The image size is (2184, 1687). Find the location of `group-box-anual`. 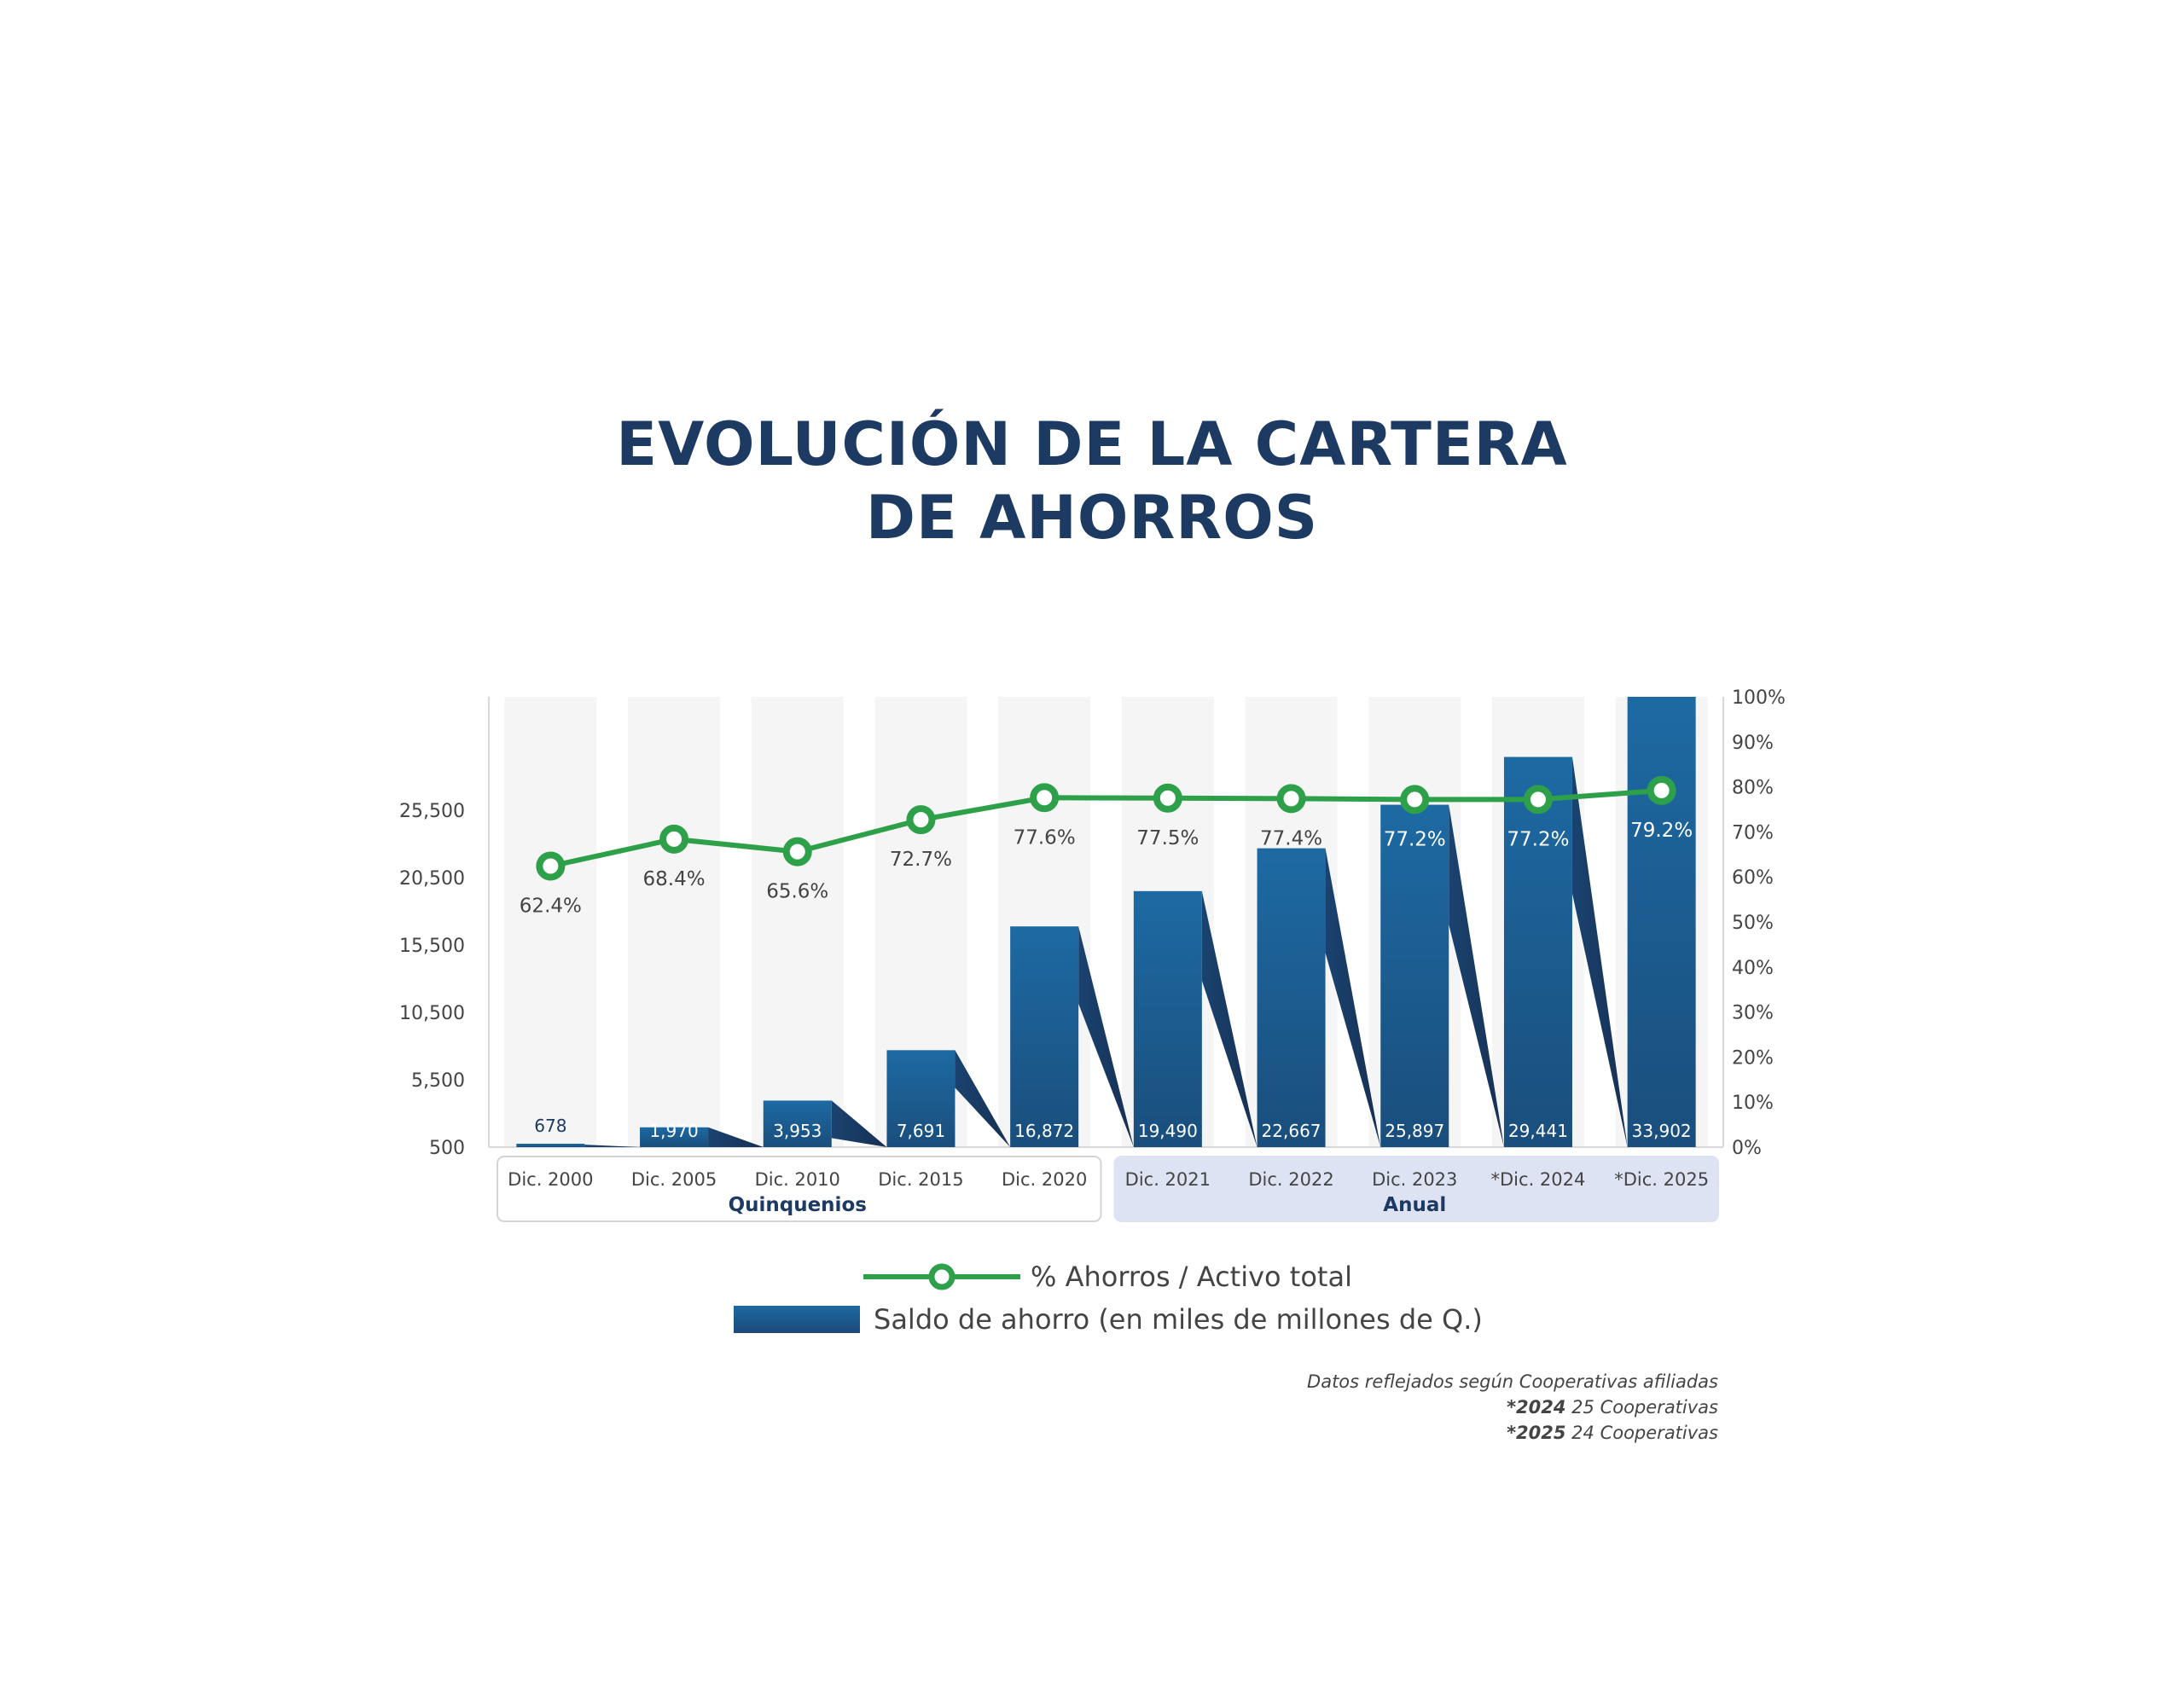

group-box-anual is located at coordinates (1416, 1189).